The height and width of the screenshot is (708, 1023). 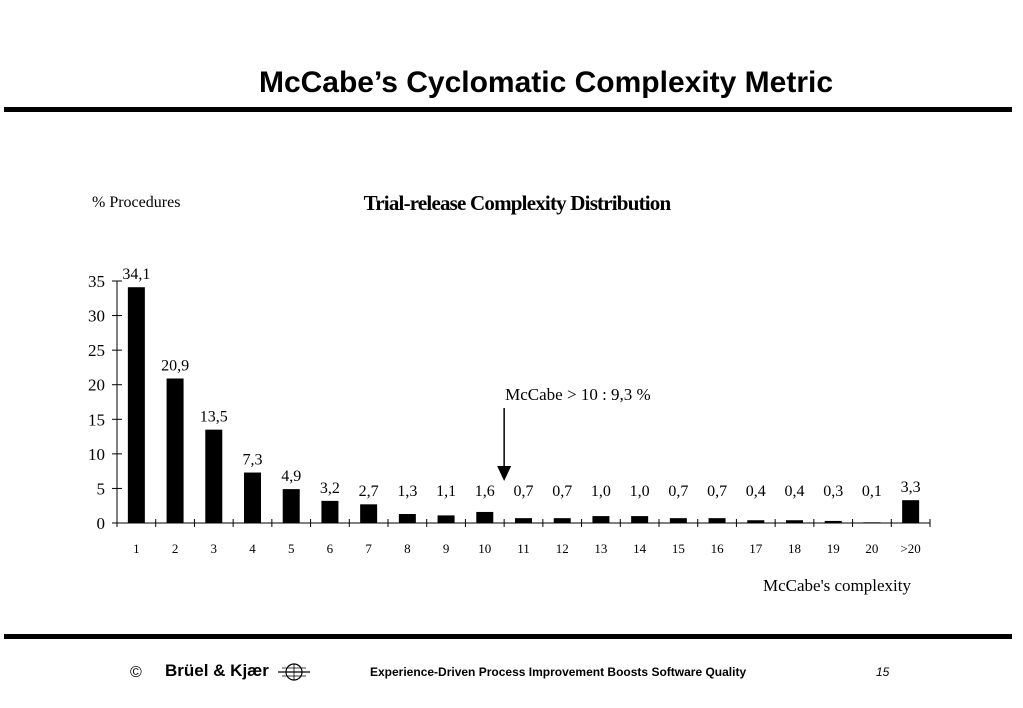 I want to click on x-tick-label: 20, so click(x=871, y=548).